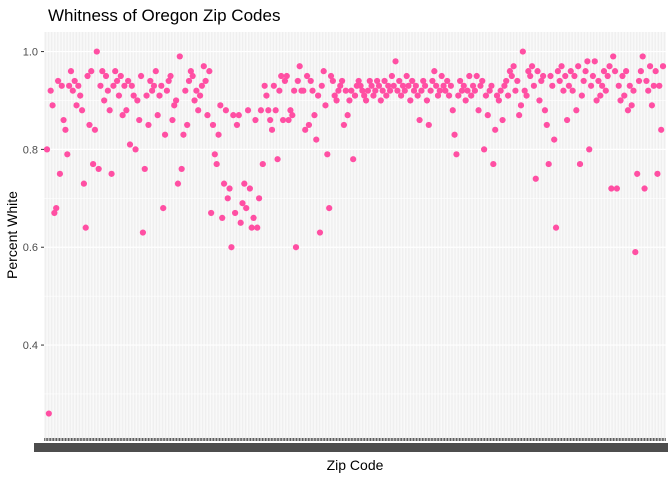 The width and height of the screenshot is (672, 480). Describe the element at coordinates (355, 465) in the screenshot. I see `x-axis-title: Zip Code` at that location.